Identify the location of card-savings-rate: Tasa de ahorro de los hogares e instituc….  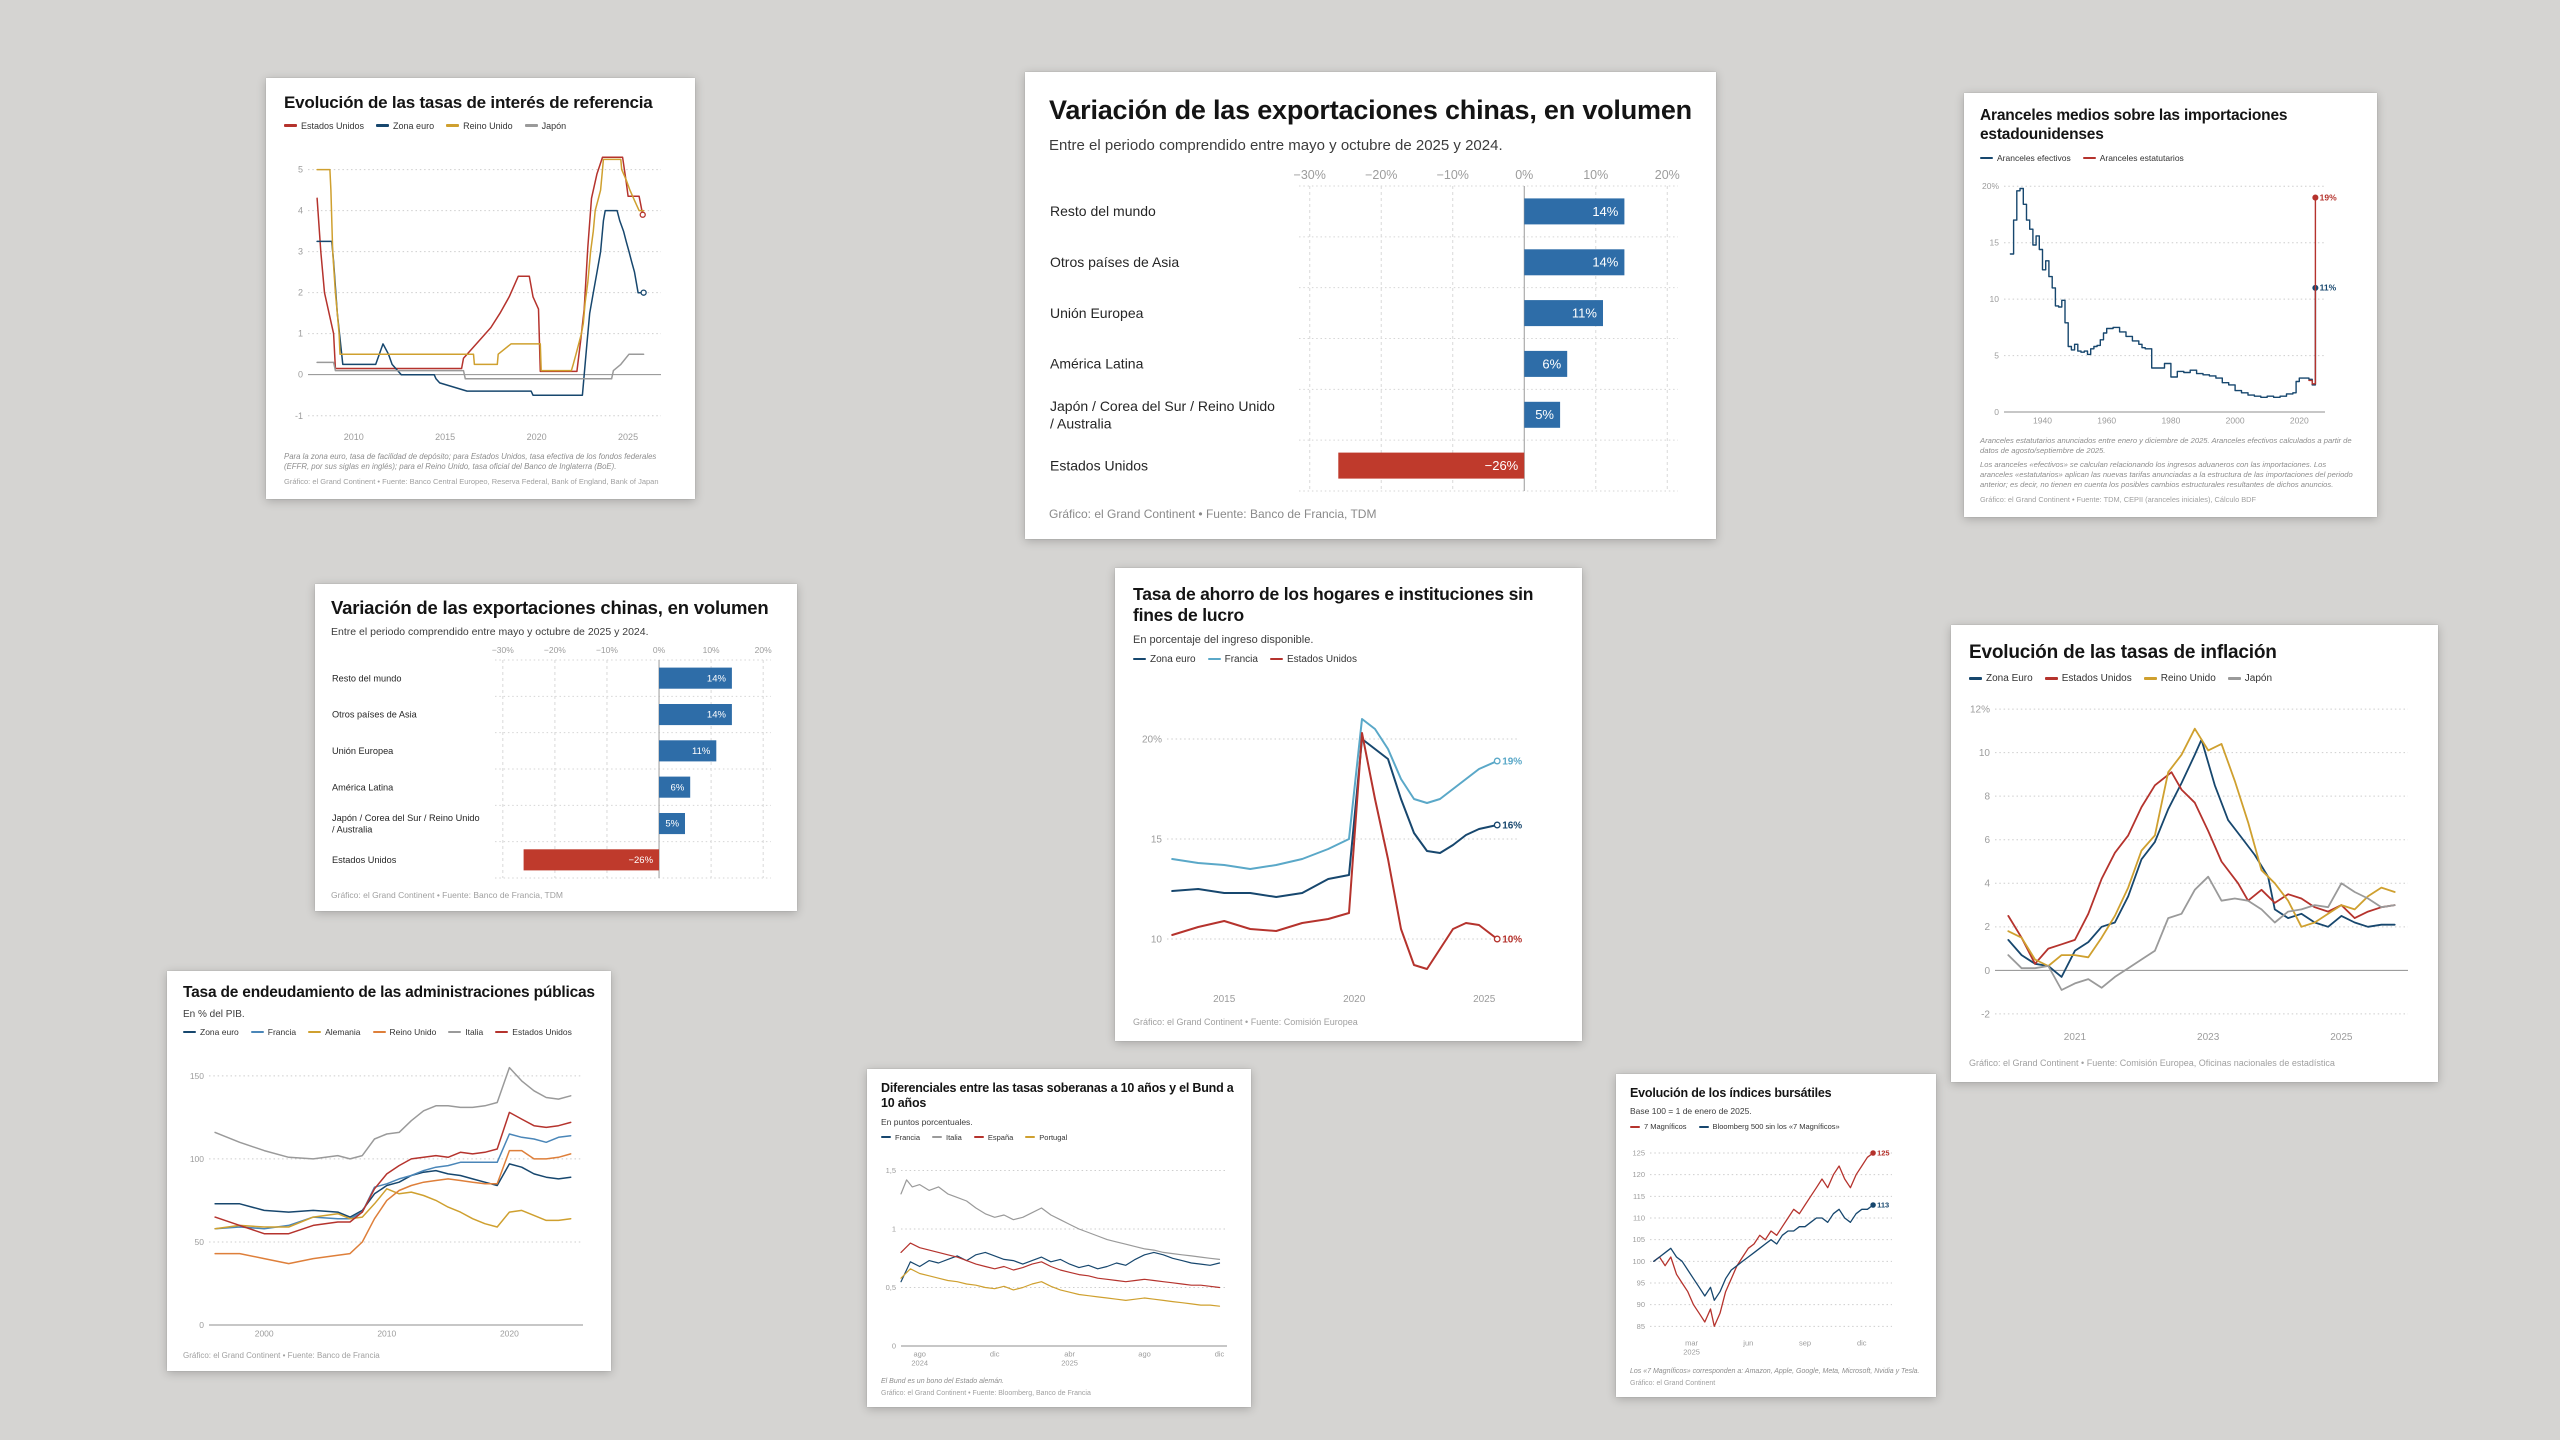
(1348, 804).